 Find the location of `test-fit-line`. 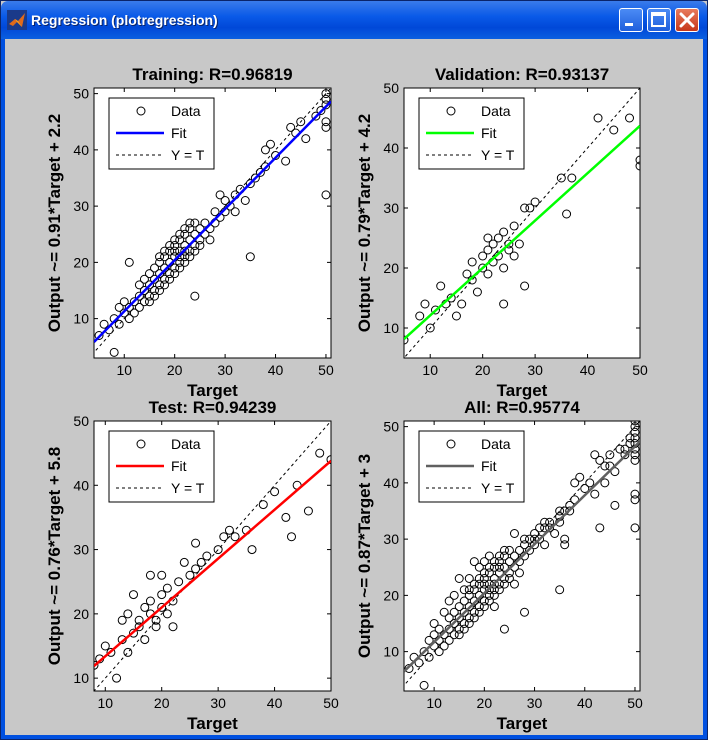

test-fit-line is located at coordinates (212, 563).